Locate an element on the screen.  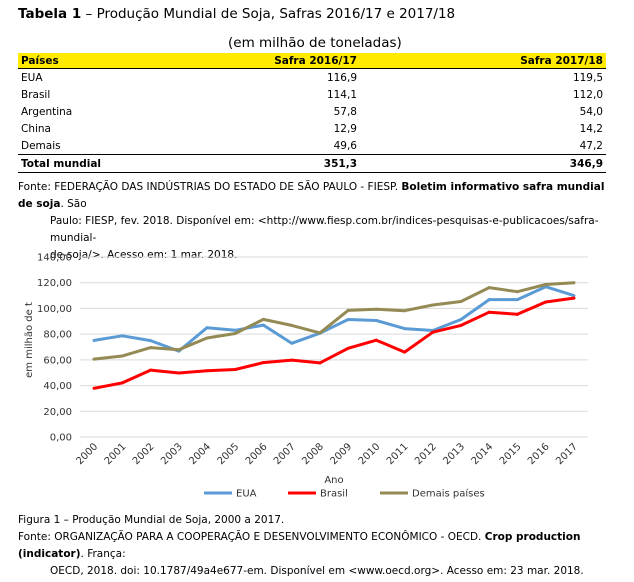
y-tick-label: 140,00 is located at coordinates (54, 258).